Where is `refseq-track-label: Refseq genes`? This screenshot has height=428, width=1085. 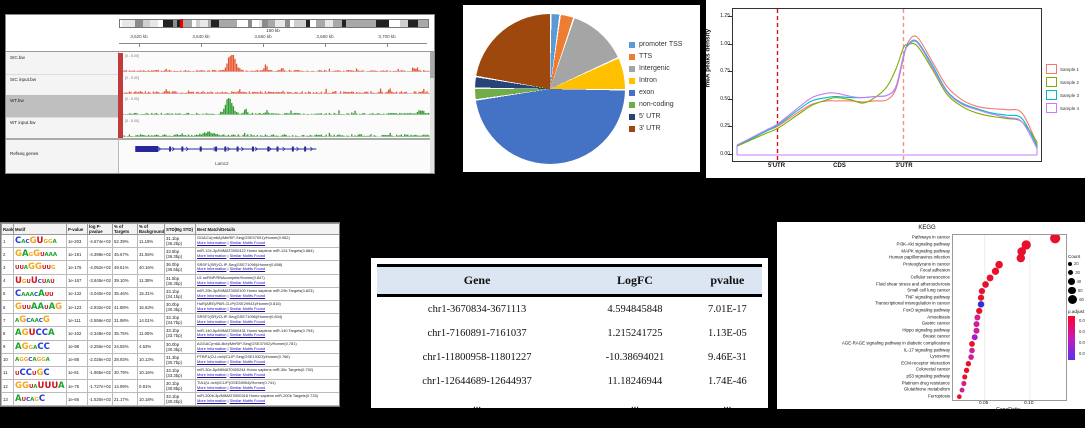
refseq-track-label: Refseq genes is located at coordinates (24, 153).